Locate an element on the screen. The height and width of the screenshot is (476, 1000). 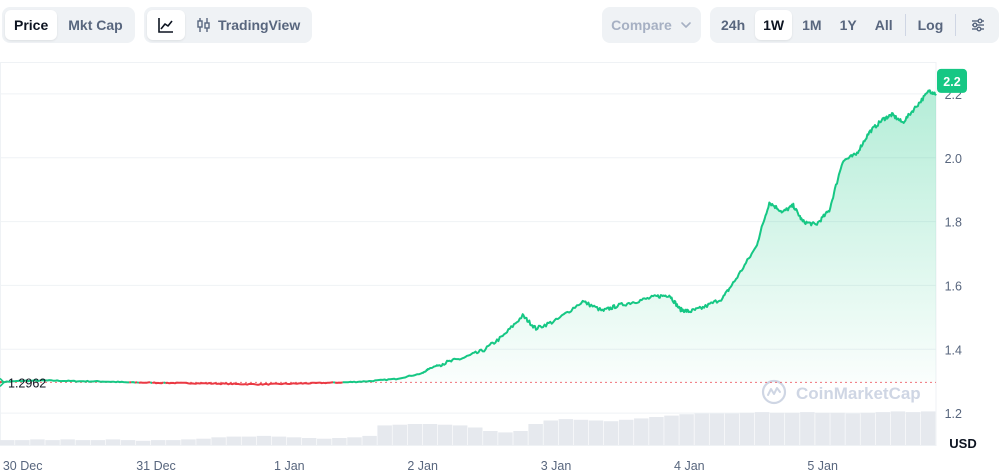
baseline-marker is located at coordinates (3, 382).